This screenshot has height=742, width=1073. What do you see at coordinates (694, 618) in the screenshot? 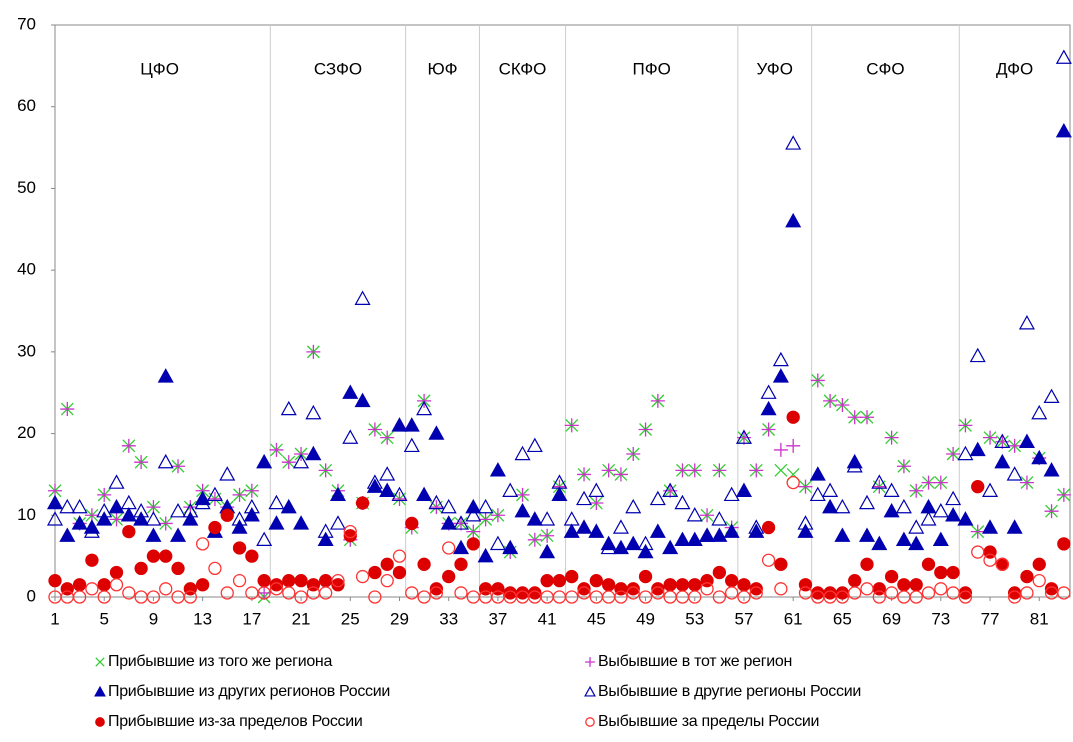
I see `x-tick-label: 53` at bounding box center [694, 618].